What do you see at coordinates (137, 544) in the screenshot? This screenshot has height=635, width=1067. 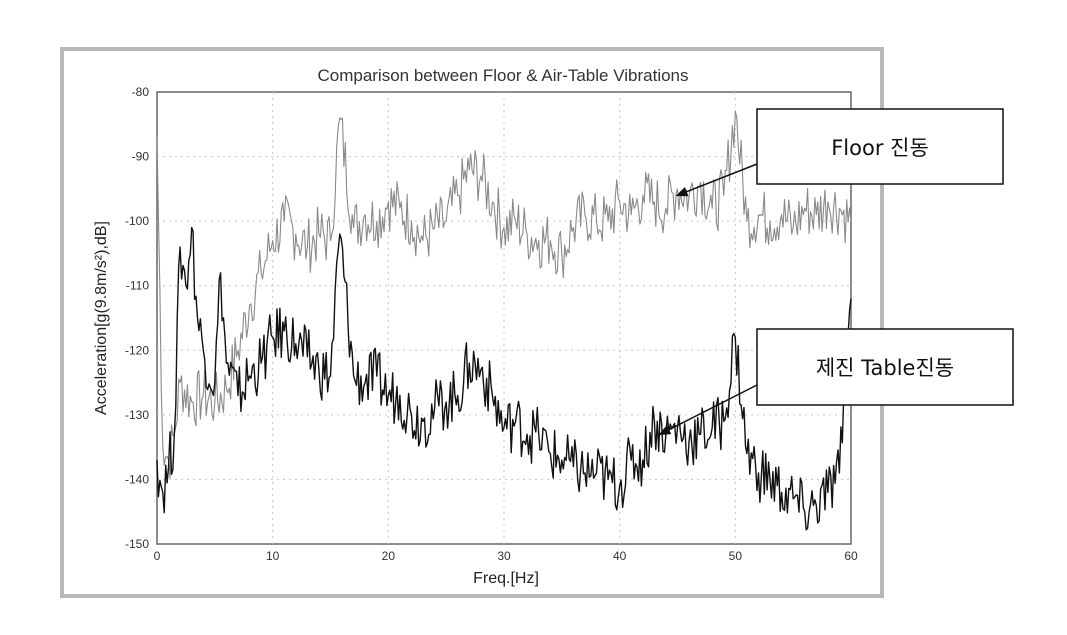 I see `y-tick-label: -150` at bounding box center [137, 544].